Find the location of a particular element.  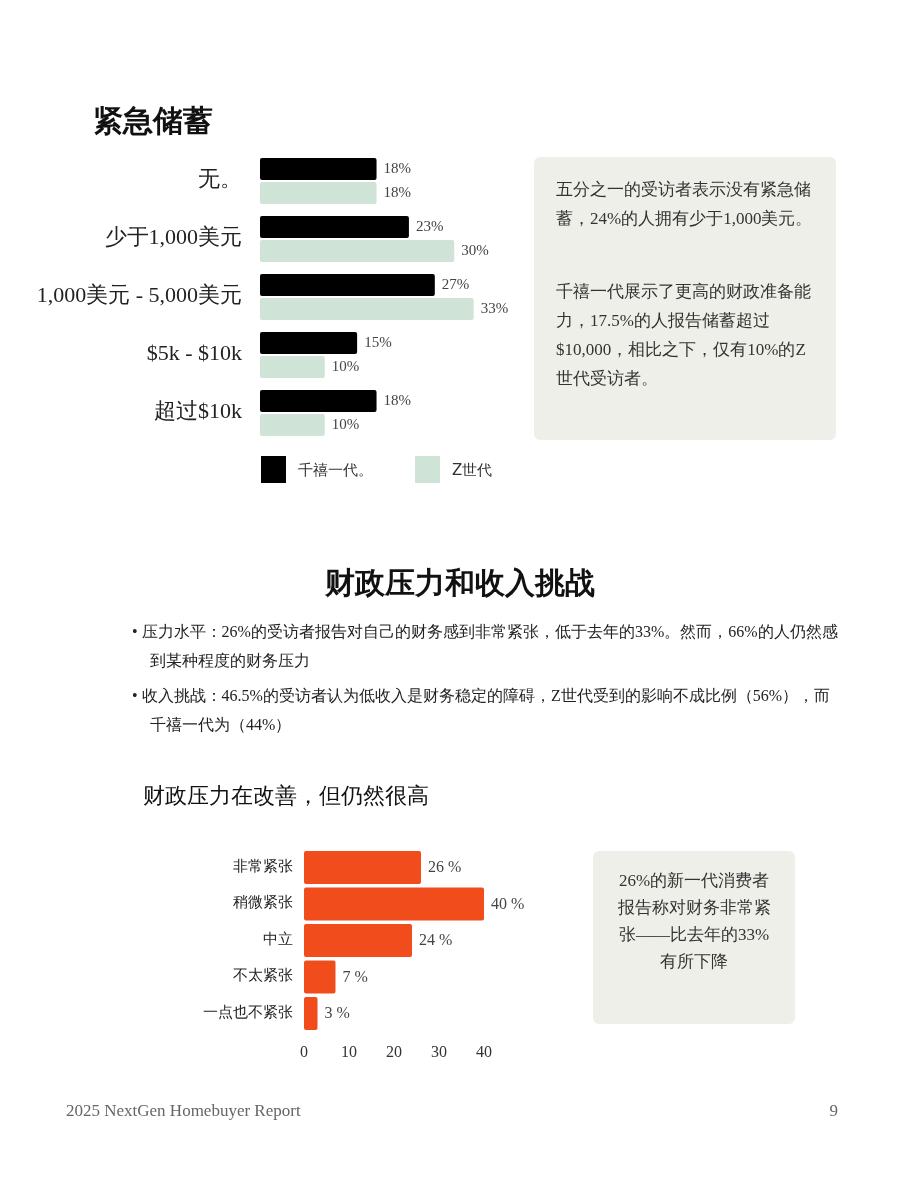

x-tick-label: 0 is located at coordinates (304, 1051).